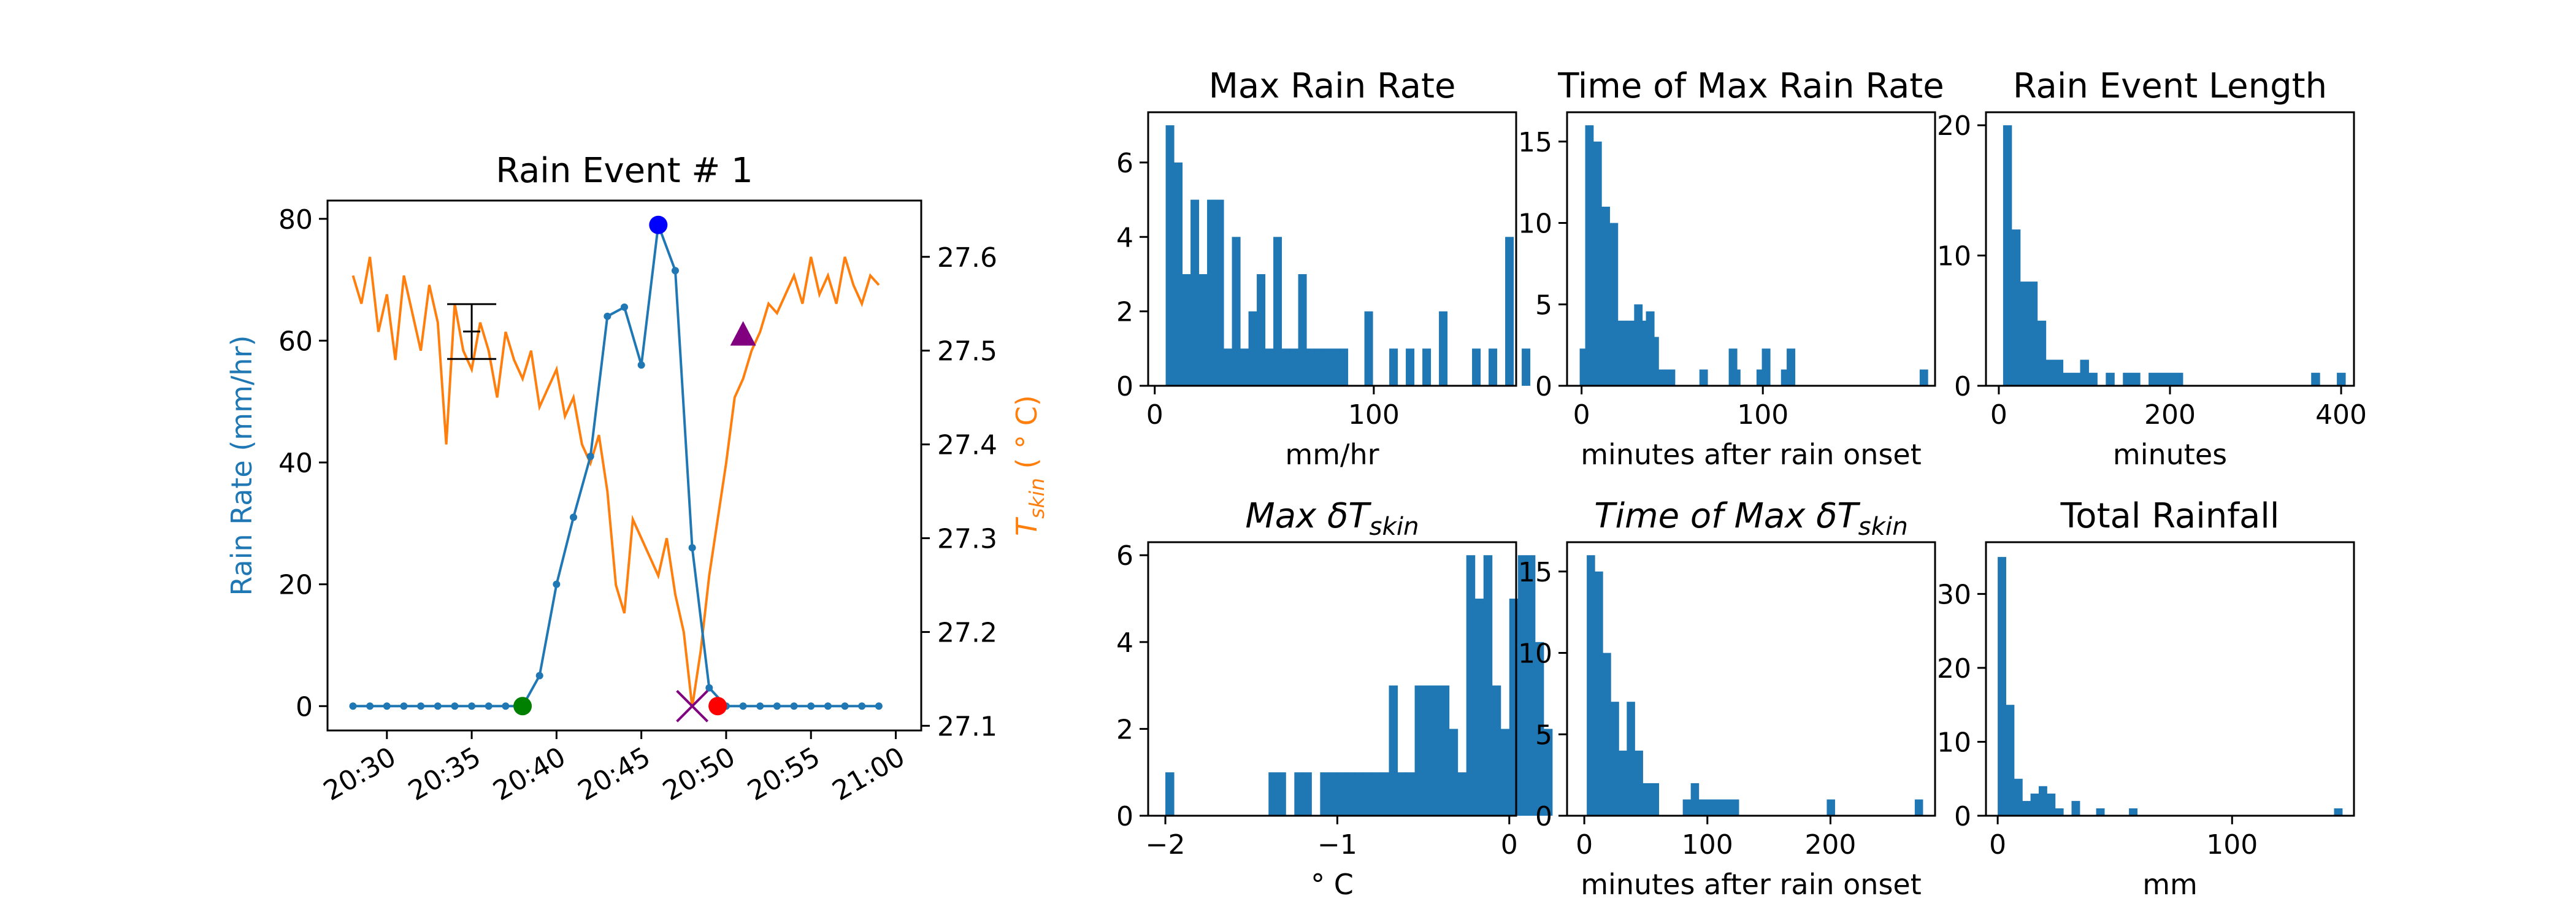  What do you see at coordinates (1750, 86) in the screenshot?
I see `histogram-title: Time of Max Rain Rate` at bounding box center [1750, 86].